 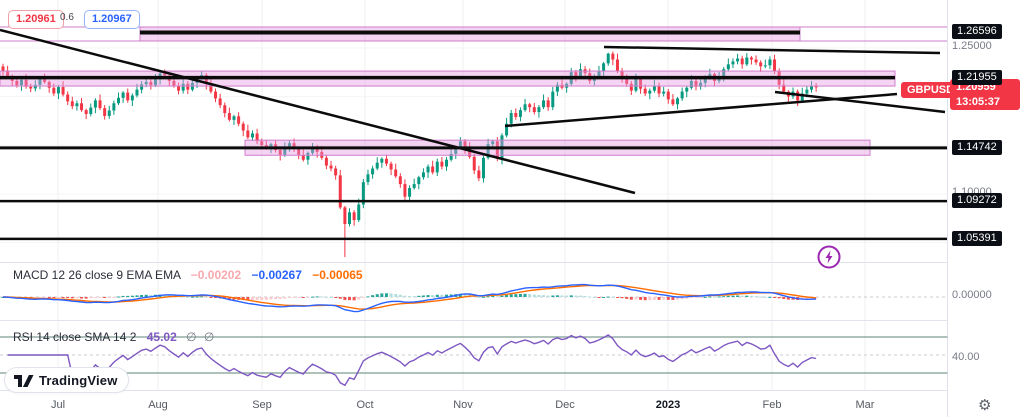 What do you see at coordinates (113, 337) in the screenshot?
I see `rsi-legend: RSI 14 close SMA 14 2 45.02 ∅ ∅` at bounding box center [113, 337].